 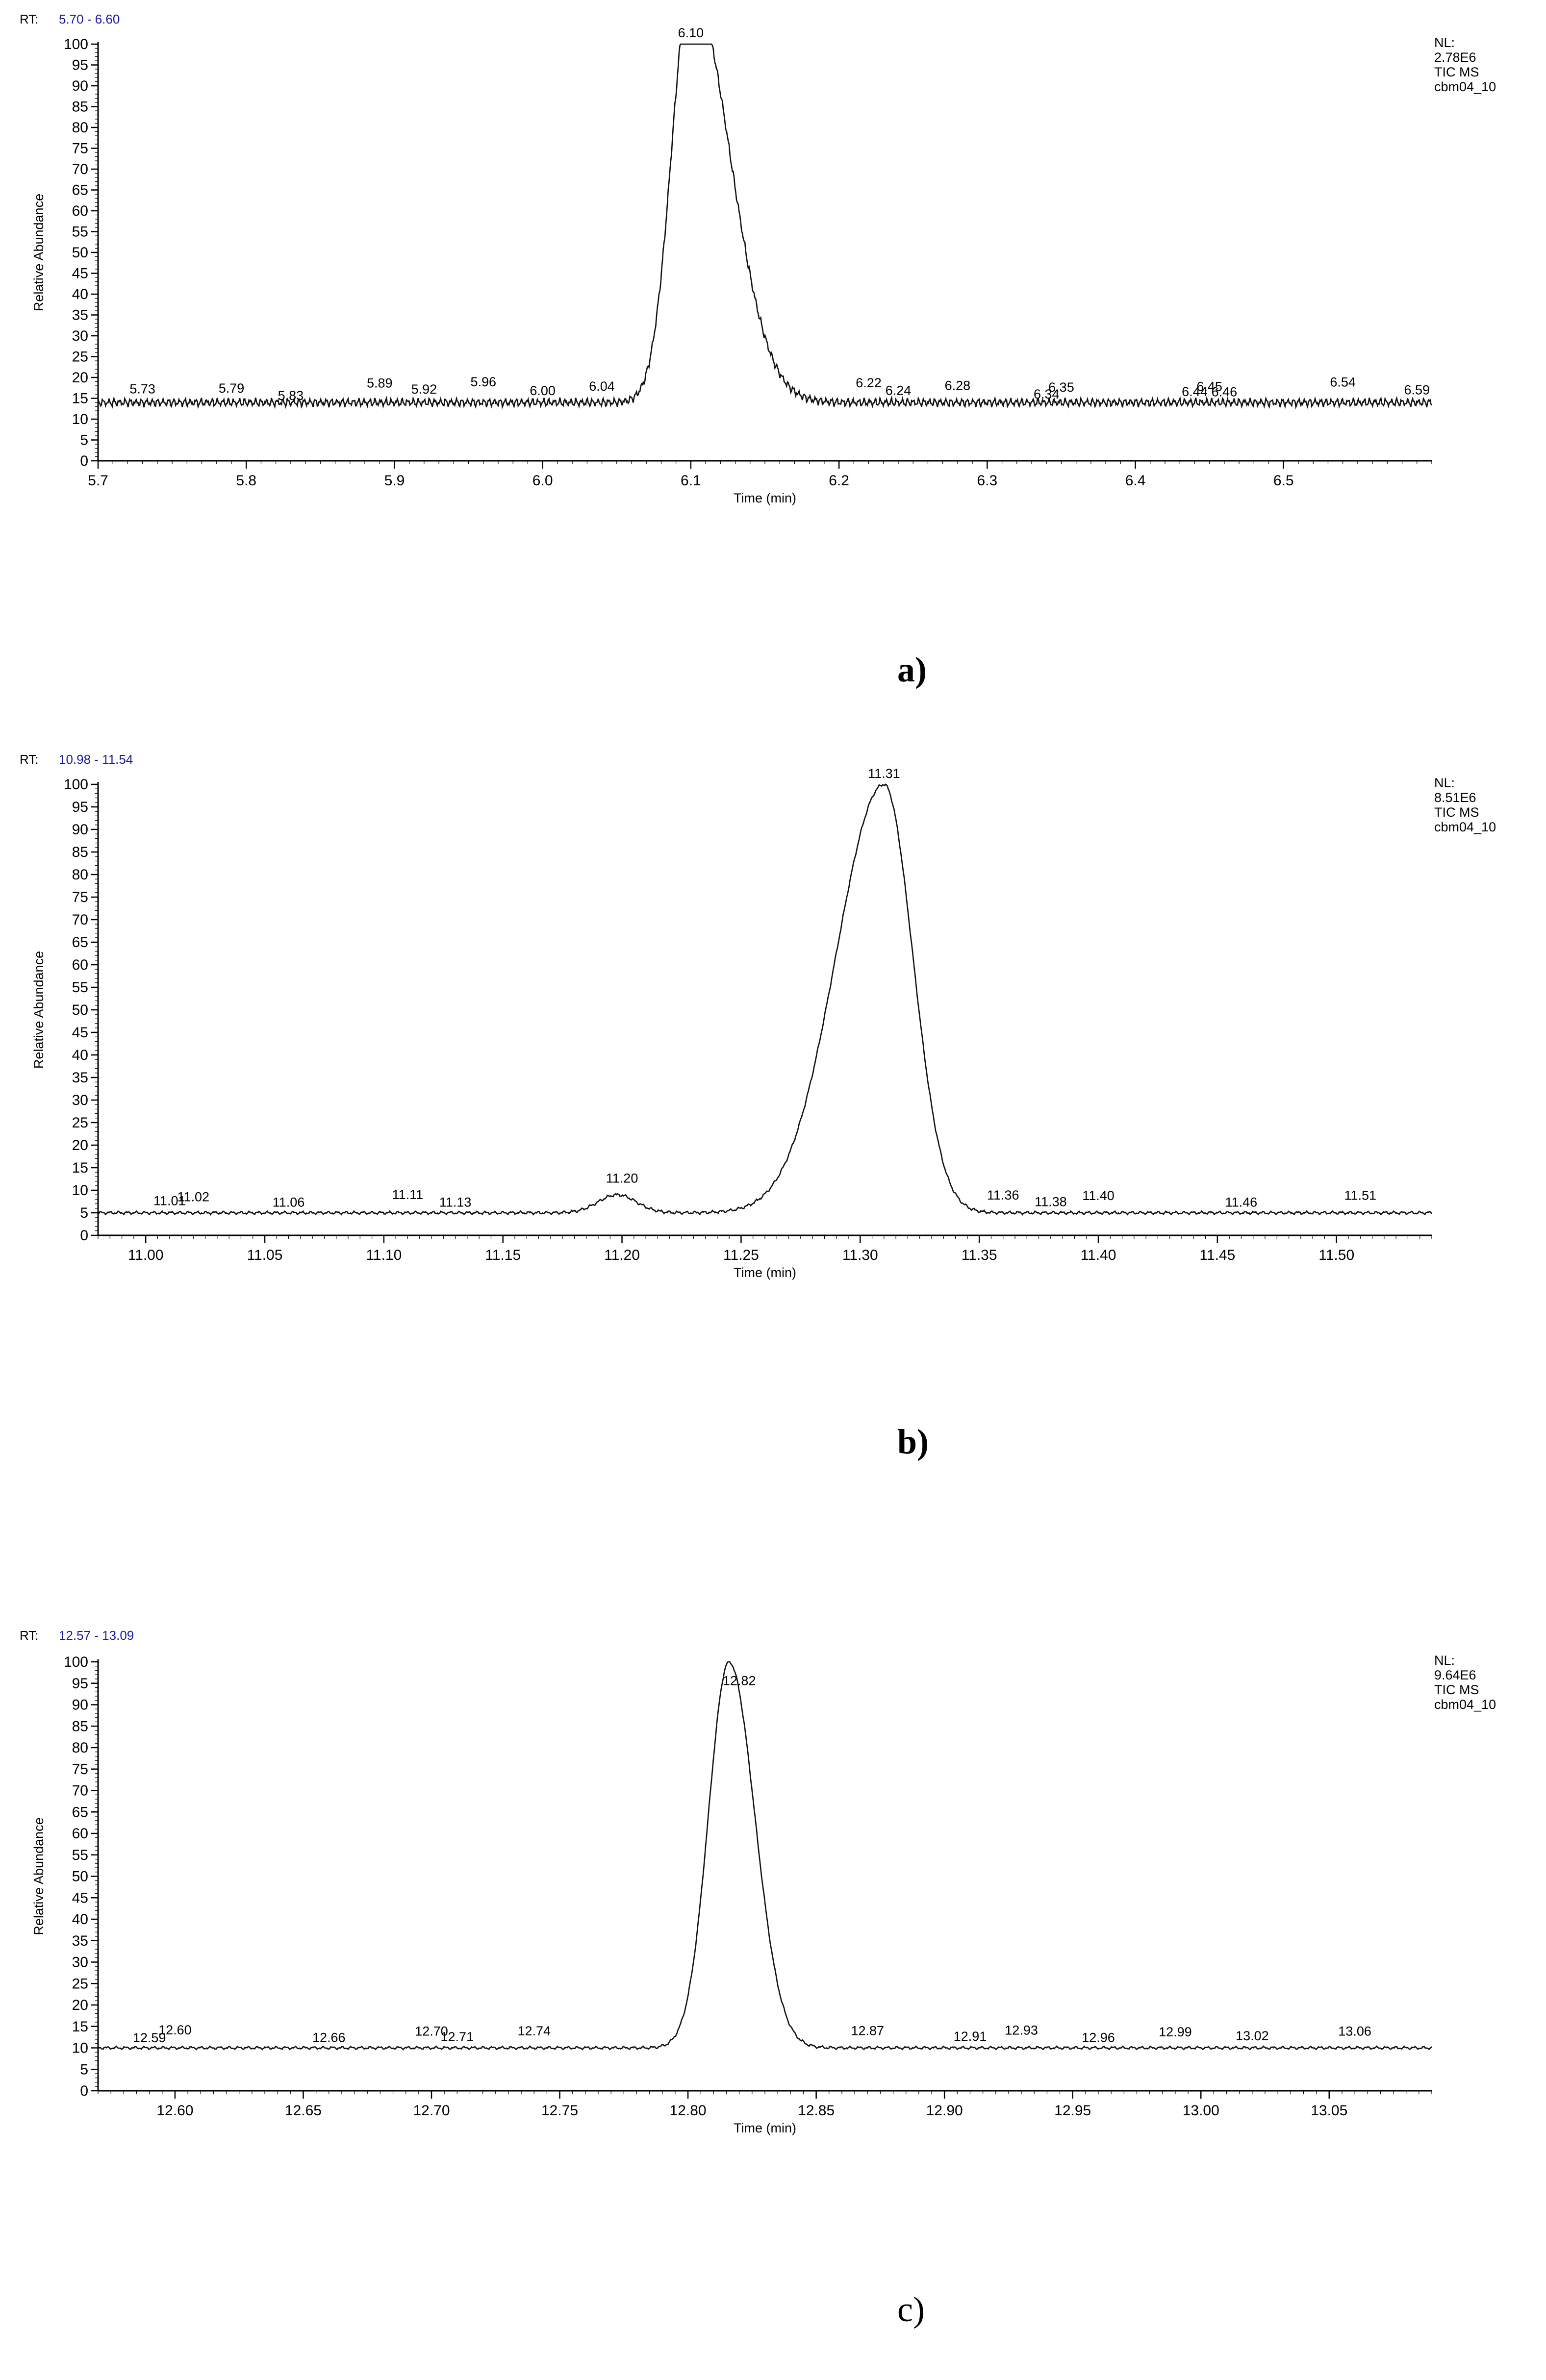 What do you see at coordinates (424, 389) in the screenshot?
I see `peak-label: 5.92` at bounding box center [424, 389].